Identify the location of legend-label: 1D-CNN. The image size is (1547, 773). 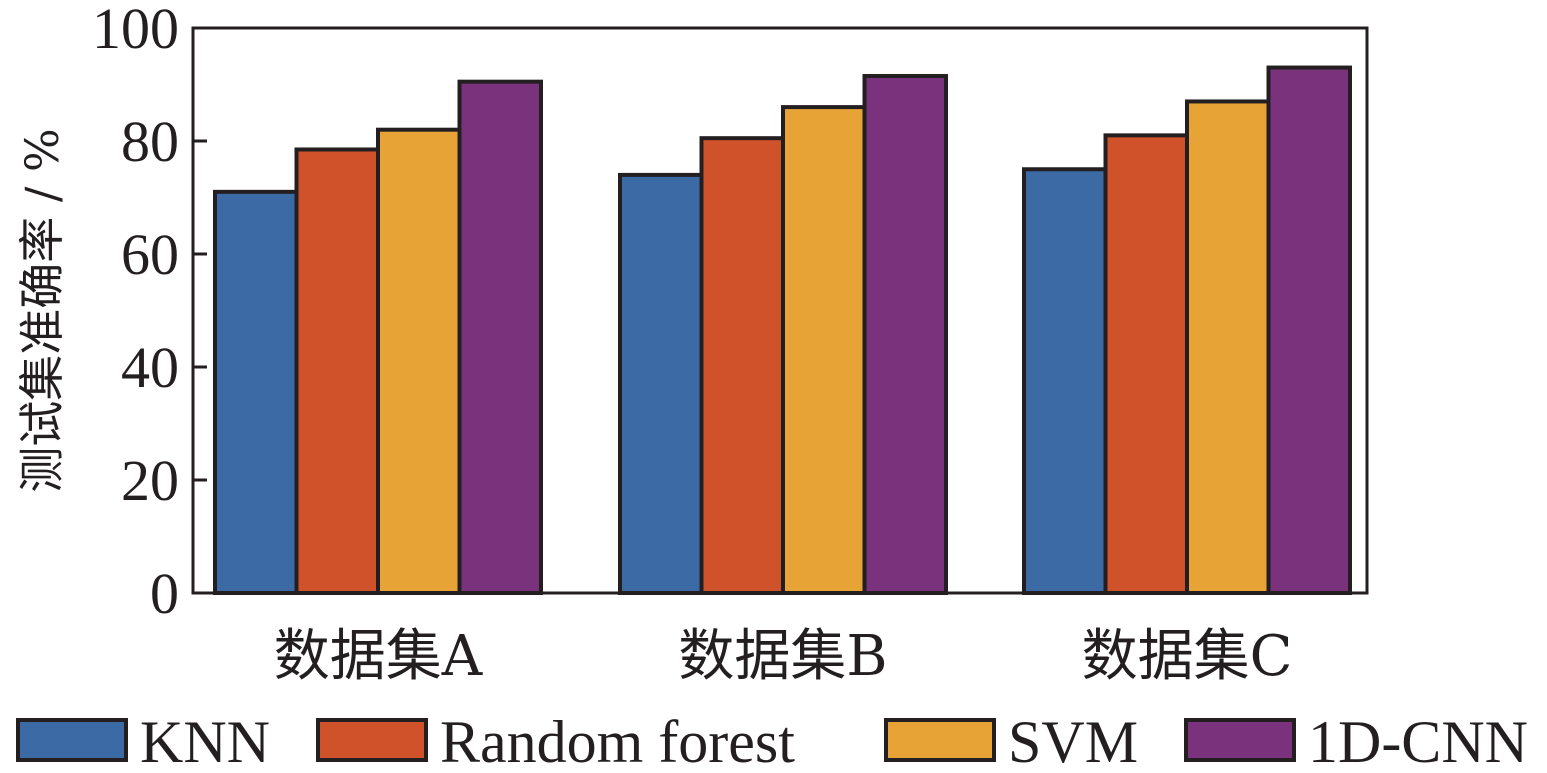
(1418, 741).